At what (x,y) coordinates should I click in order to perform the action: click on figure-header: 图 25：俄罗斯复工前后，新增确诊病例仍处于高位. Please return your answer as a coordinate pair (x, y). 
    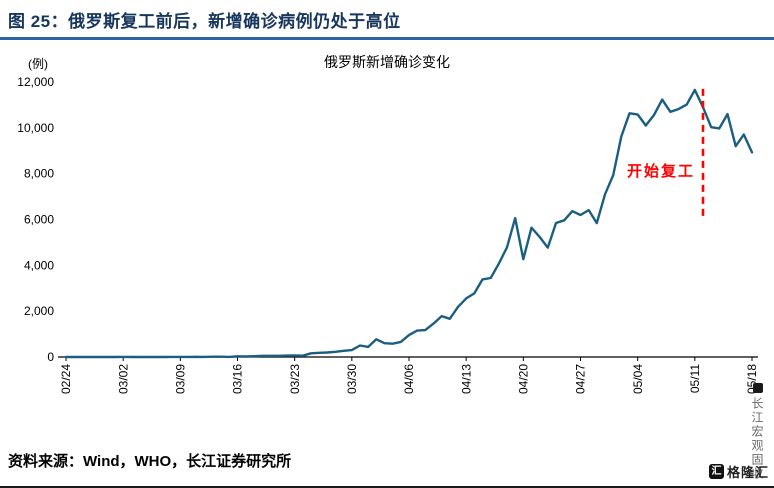
    Looking at the image, I should click on (387, 20).